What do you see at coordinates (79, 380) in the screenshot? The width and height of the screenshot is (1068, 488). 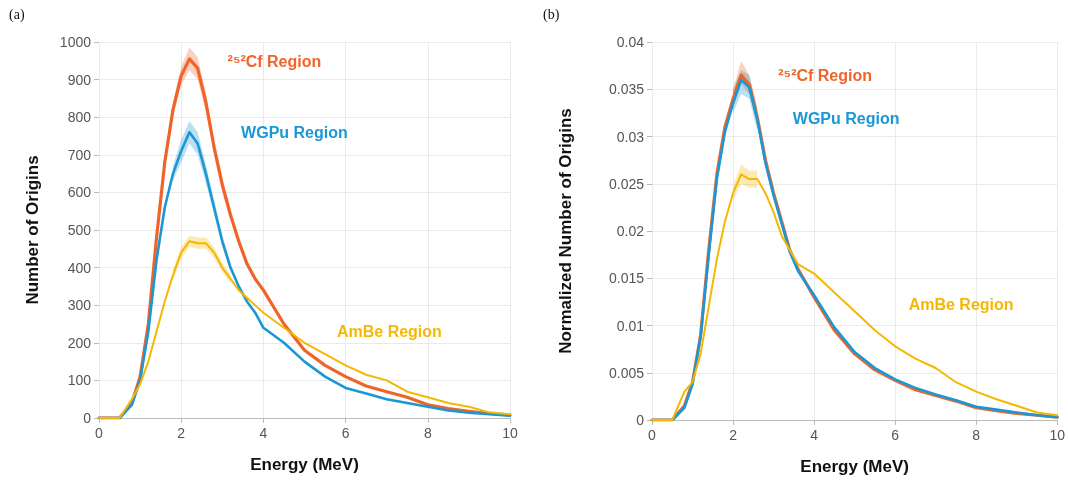 I see `y-tick-label: 100` at bounding box center [79, 380].